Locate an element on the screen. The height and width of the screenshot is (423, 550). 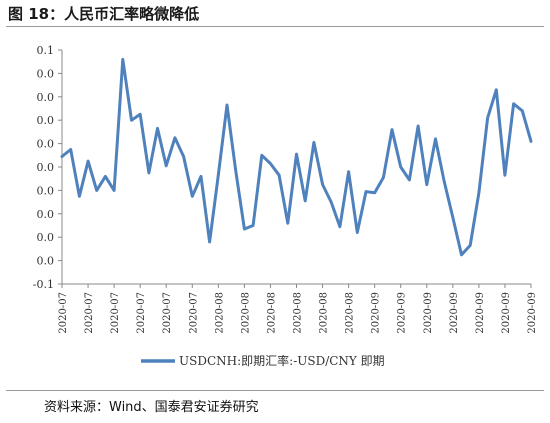
legend-label: USDCNH:即期汇率:-USD/CNY 即期 is located at coordinates (282, 360).